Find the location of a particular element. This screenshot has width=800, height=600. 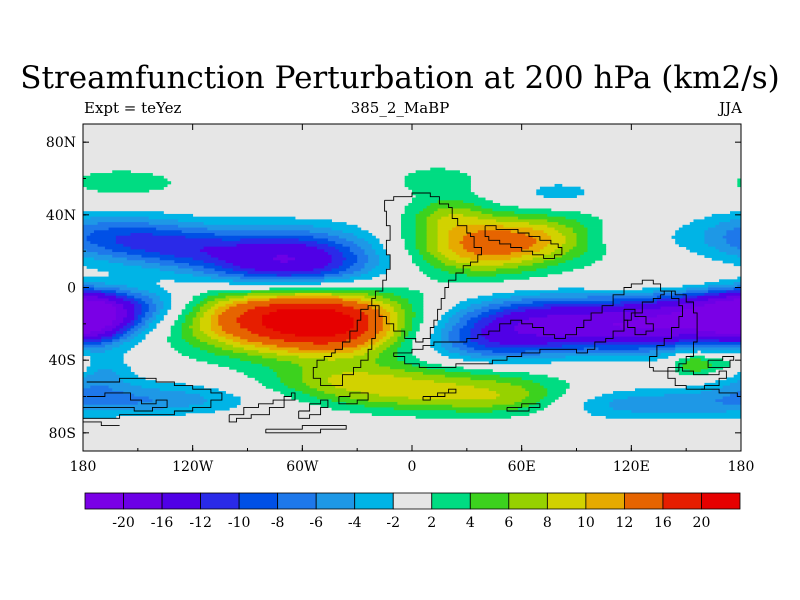

x-tick-label: 120E is located at coordinates (631, 467).